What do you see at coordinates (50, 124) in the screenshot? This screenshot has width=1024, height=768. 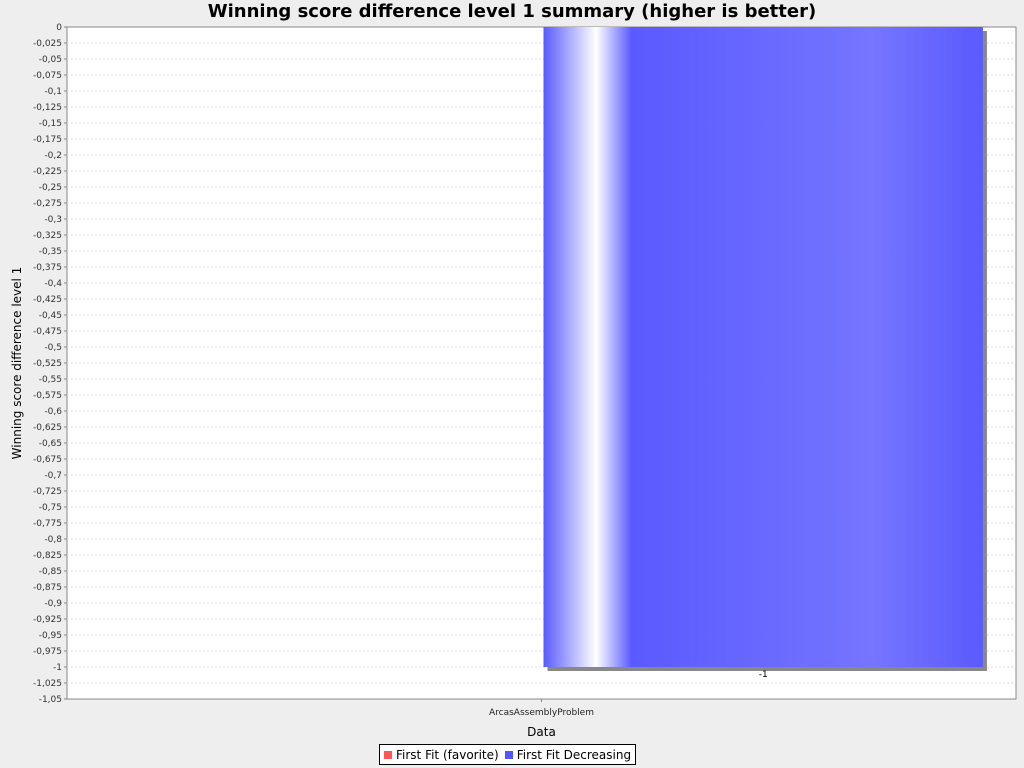 I see `y-tick-label: -0,15` at bounding box center [50, 124].